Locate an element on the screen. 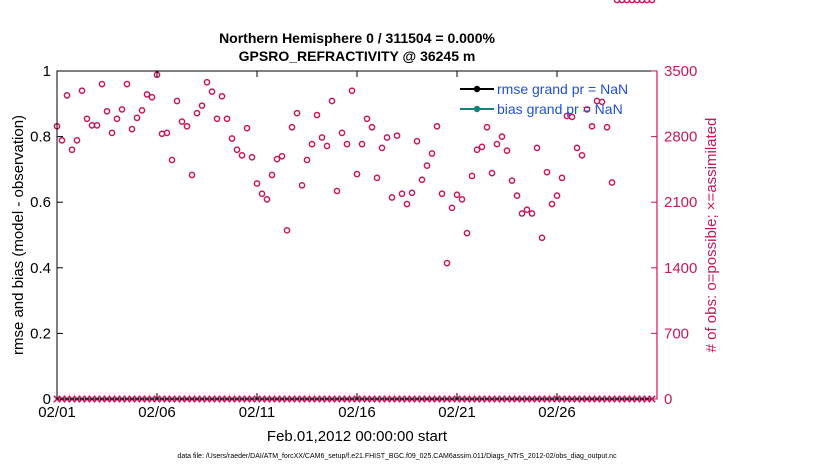 The width and height of the screenshot is (830, 470). x-tick-label: 02/06 is located at coordinates (157, 412).